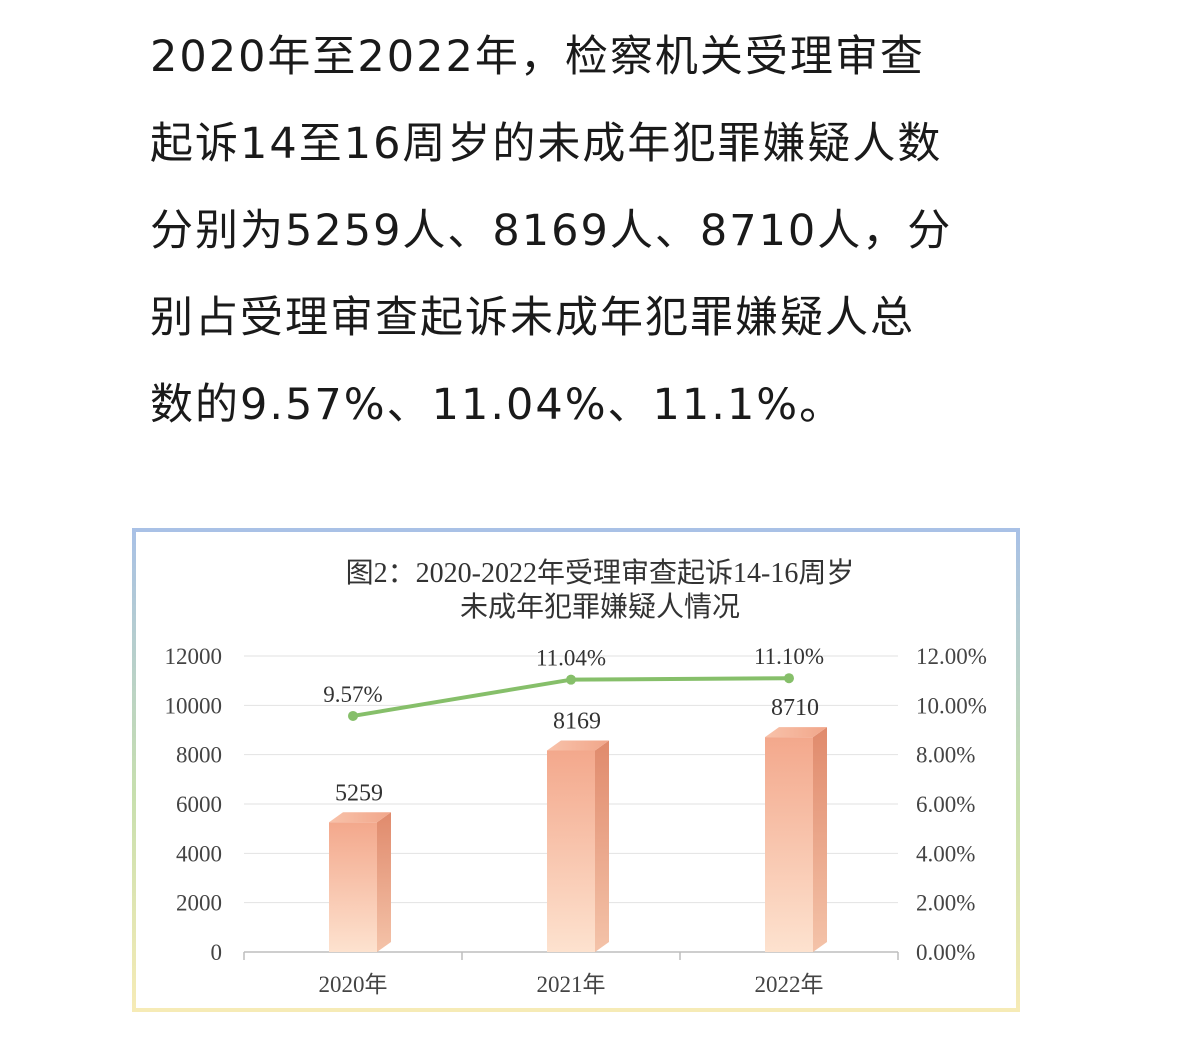  I want to click on article-line: 2020年至2022年，检察机关受理审查, so click(537, 57).